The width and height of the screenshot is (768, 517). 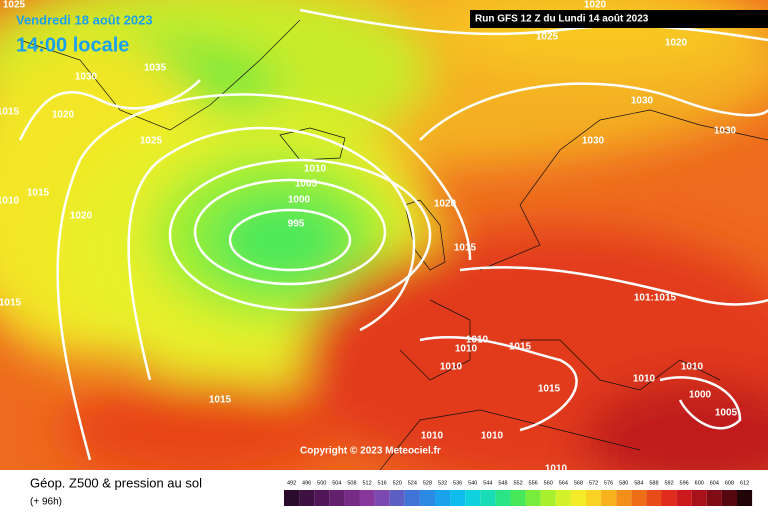 I want to click on isobar-label: 1035, so click(x=155, y=68).